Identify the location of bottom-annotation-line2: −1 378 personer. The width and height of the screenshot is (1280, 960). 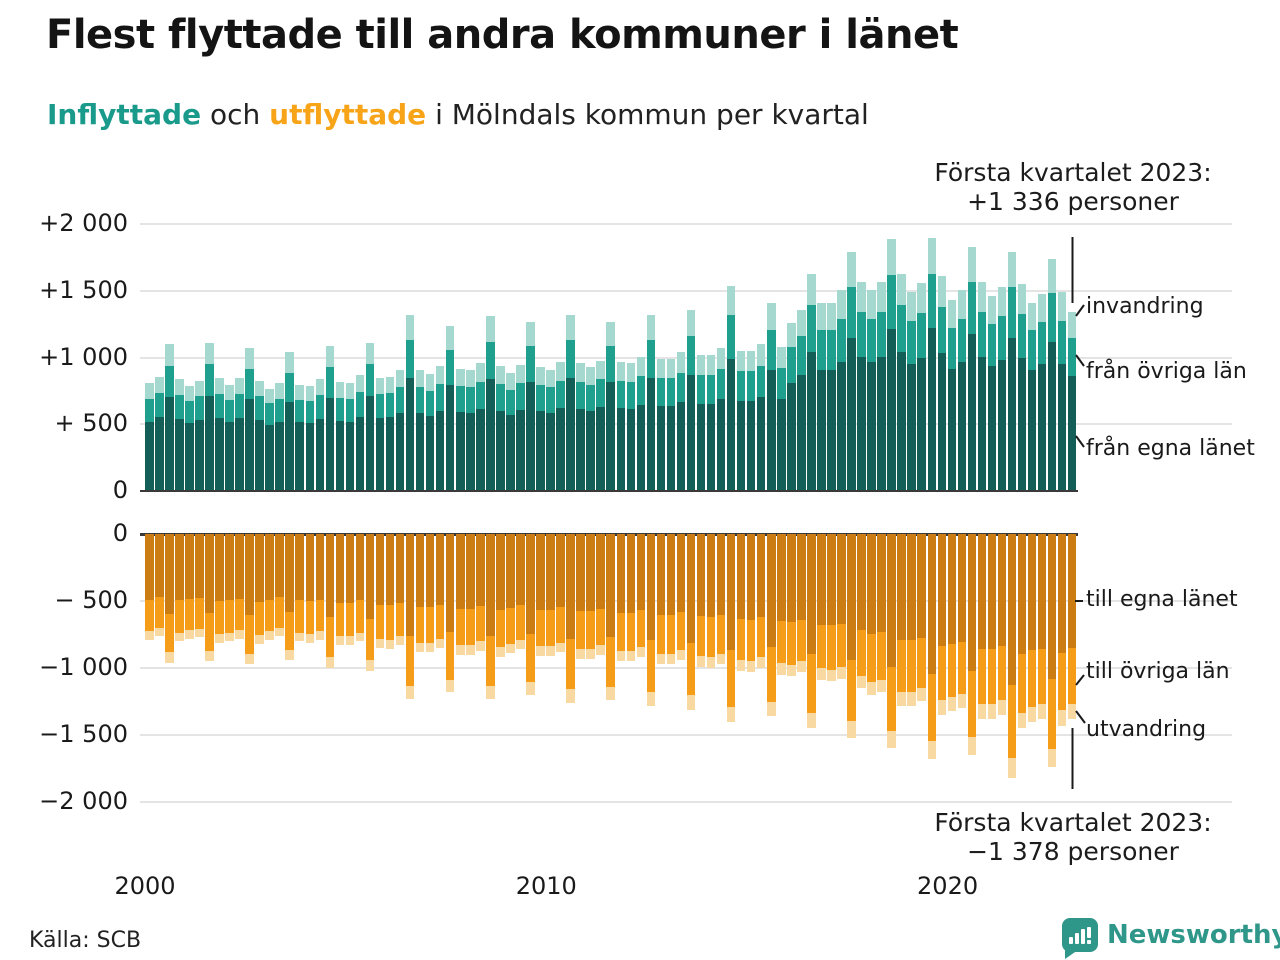
(1073, 851).